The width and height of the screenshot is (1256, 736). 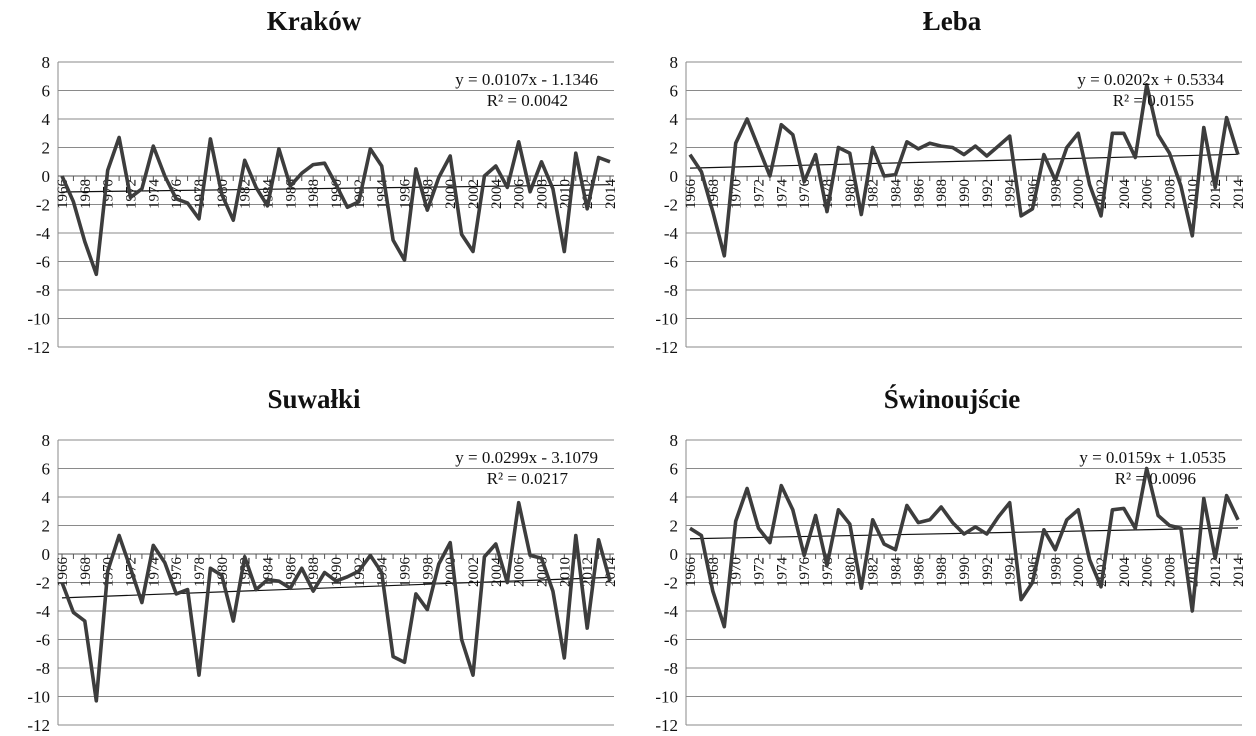 What do you see at coordinates (314, 399) in the screenshot?
I see `chart-title: Suwałki` at bounding box center [314, 399].